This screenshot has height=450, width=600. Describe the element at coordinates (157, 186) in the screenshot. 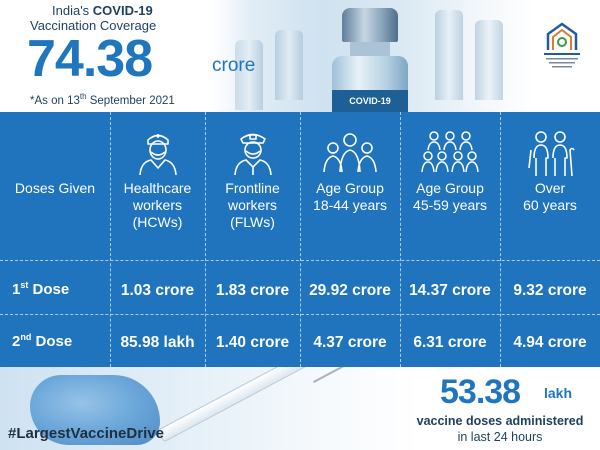

I see `column-header-healthcare: Healthcare workers (HCWs)` at that location.